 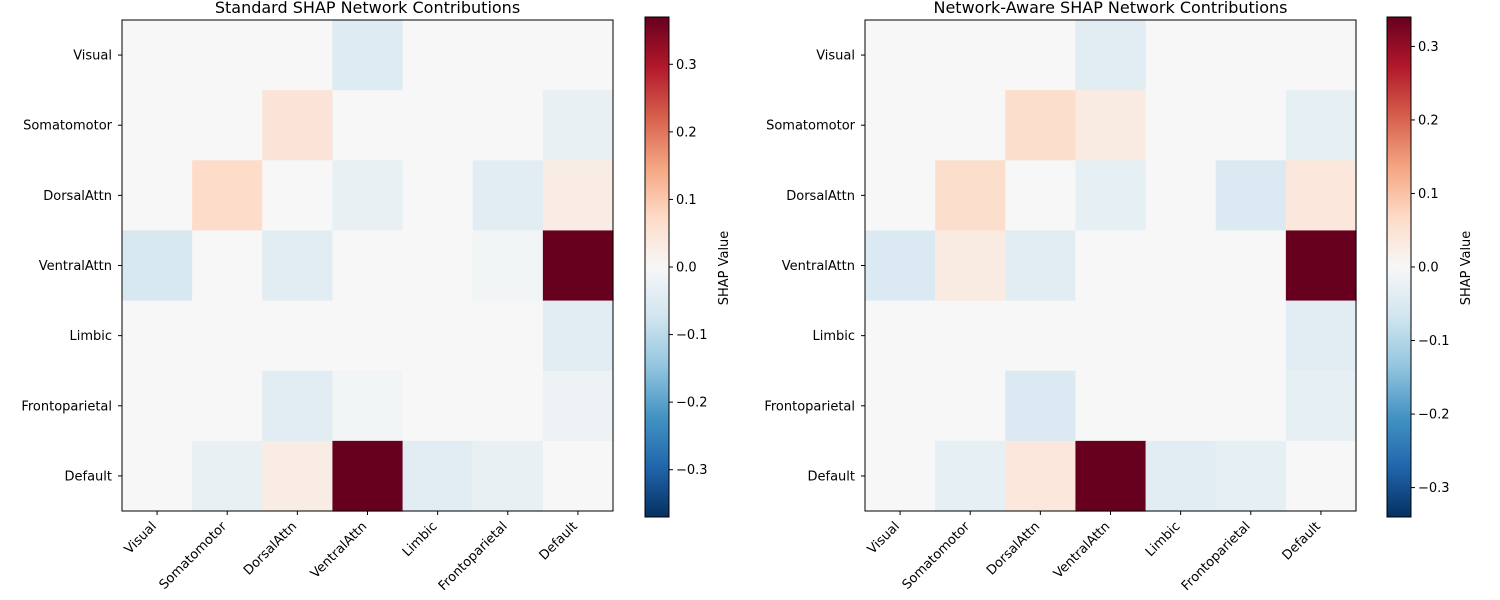 What do you see at coordinates (811, 126) in the screenshot?
I see `y-tick-label: Somatomotor` at bounding box center [811, 126].